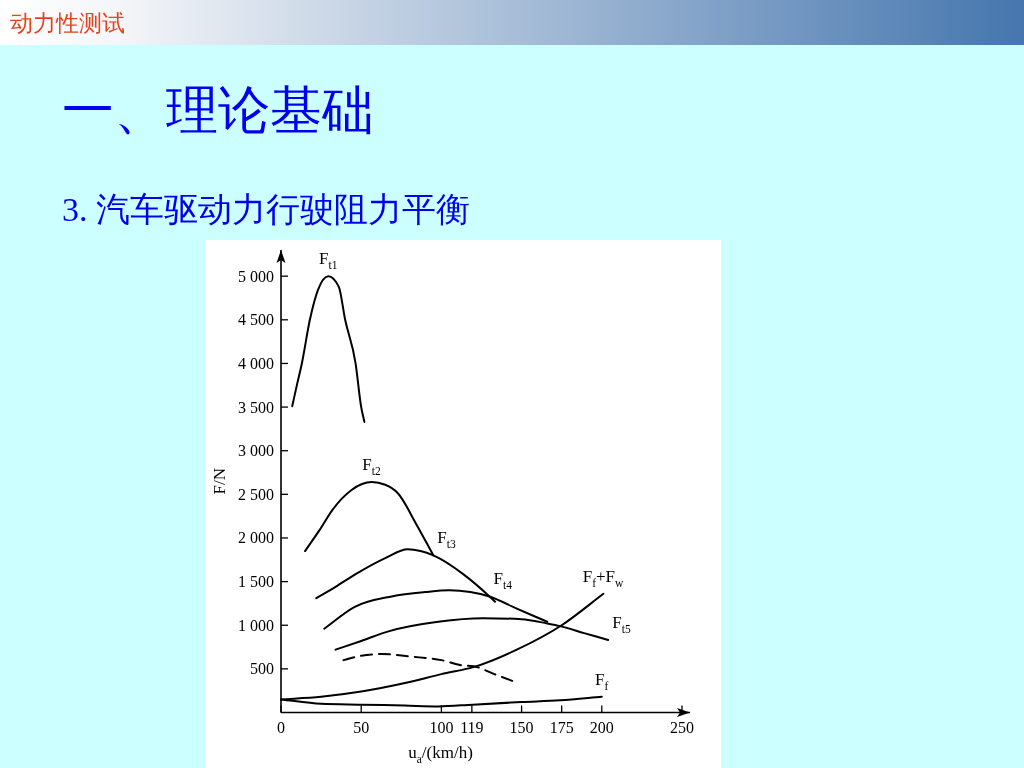  Describe the element at coordinates (441, 727) in the screenshot. I see `x-tick-label: 100` at that location.